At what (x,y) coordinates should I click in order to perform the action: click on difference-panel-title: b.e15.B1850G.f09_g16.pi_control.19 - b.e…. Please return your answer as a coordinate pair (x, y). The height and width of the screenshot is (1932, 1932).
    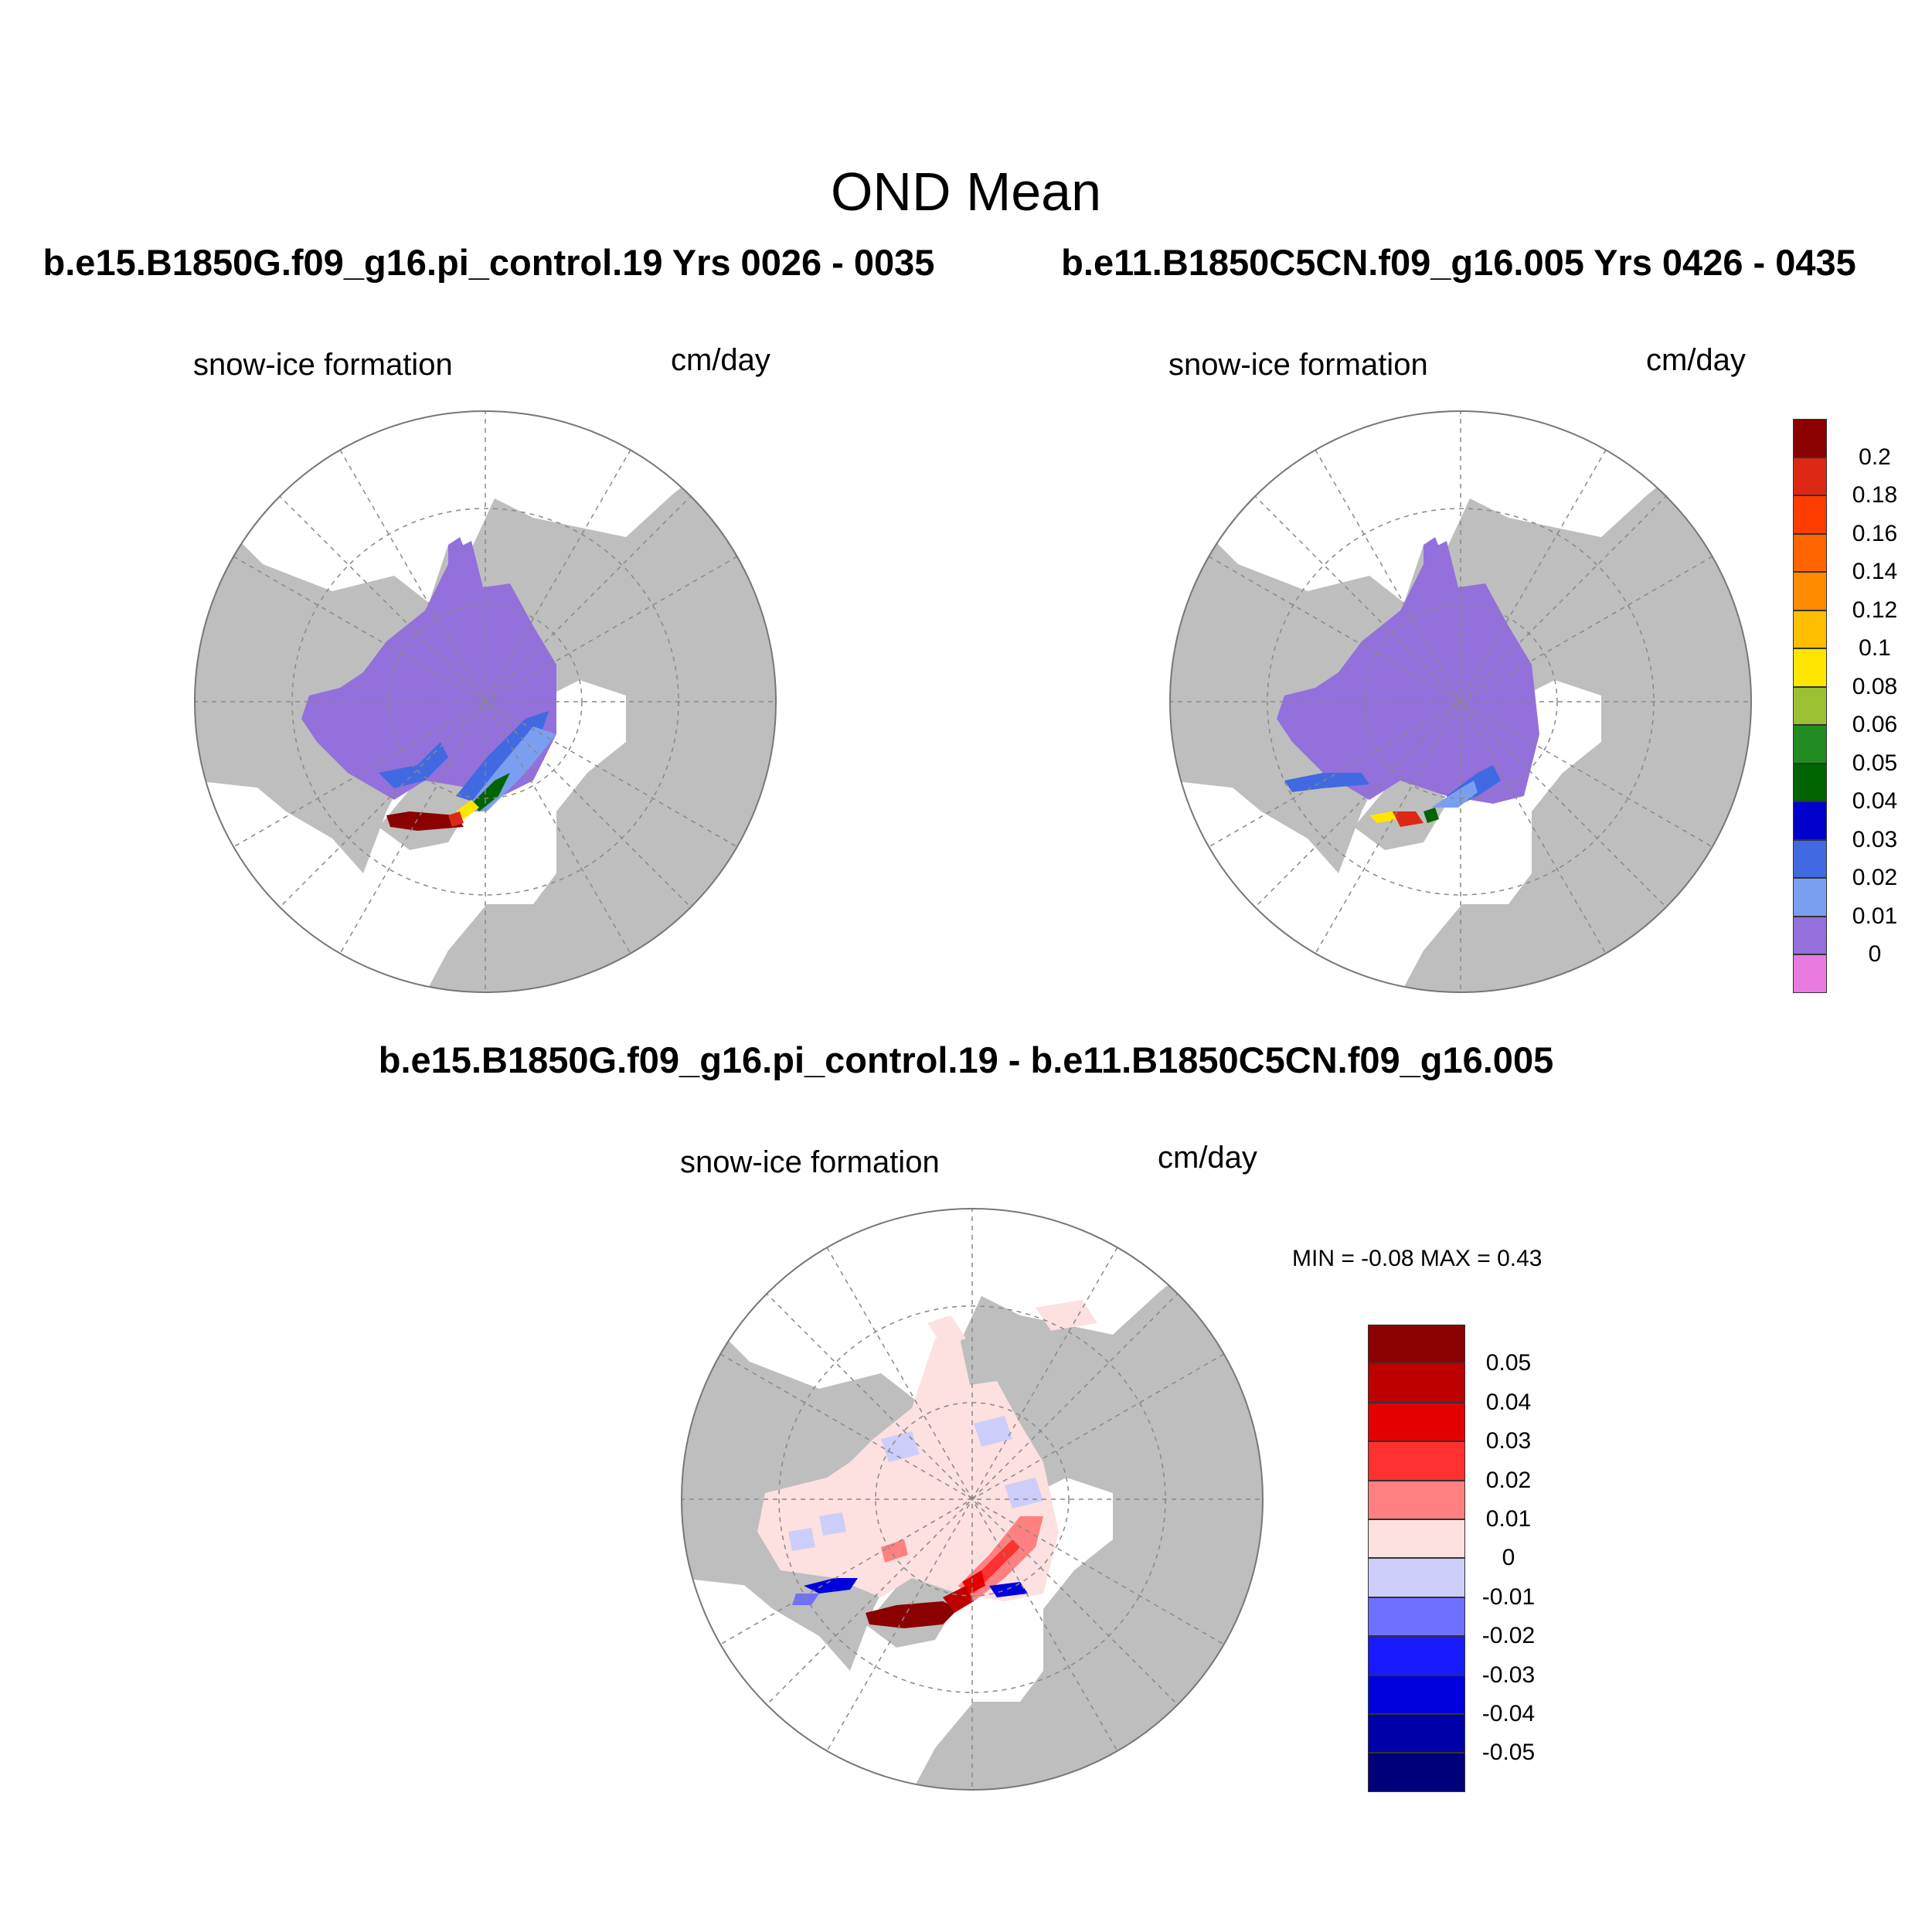
    Looking at the image, I should click on (966, 1059).